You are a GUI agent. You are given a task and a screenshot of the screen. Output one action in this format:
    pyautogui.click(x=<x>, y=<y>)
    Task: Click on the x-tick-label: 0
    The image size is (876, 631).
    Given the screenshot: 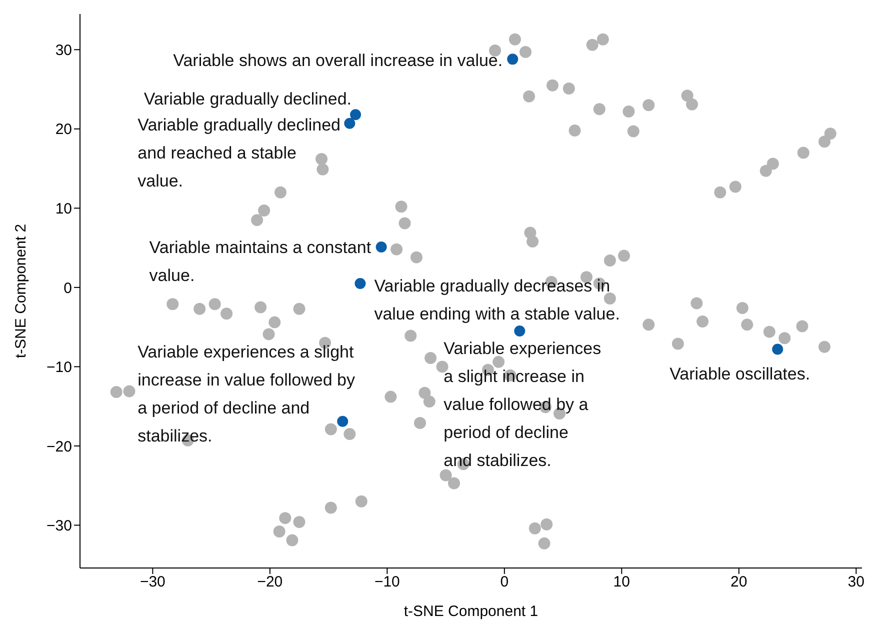 What is the action you would take?
    pyautogui.click(x=504, y=582)
    